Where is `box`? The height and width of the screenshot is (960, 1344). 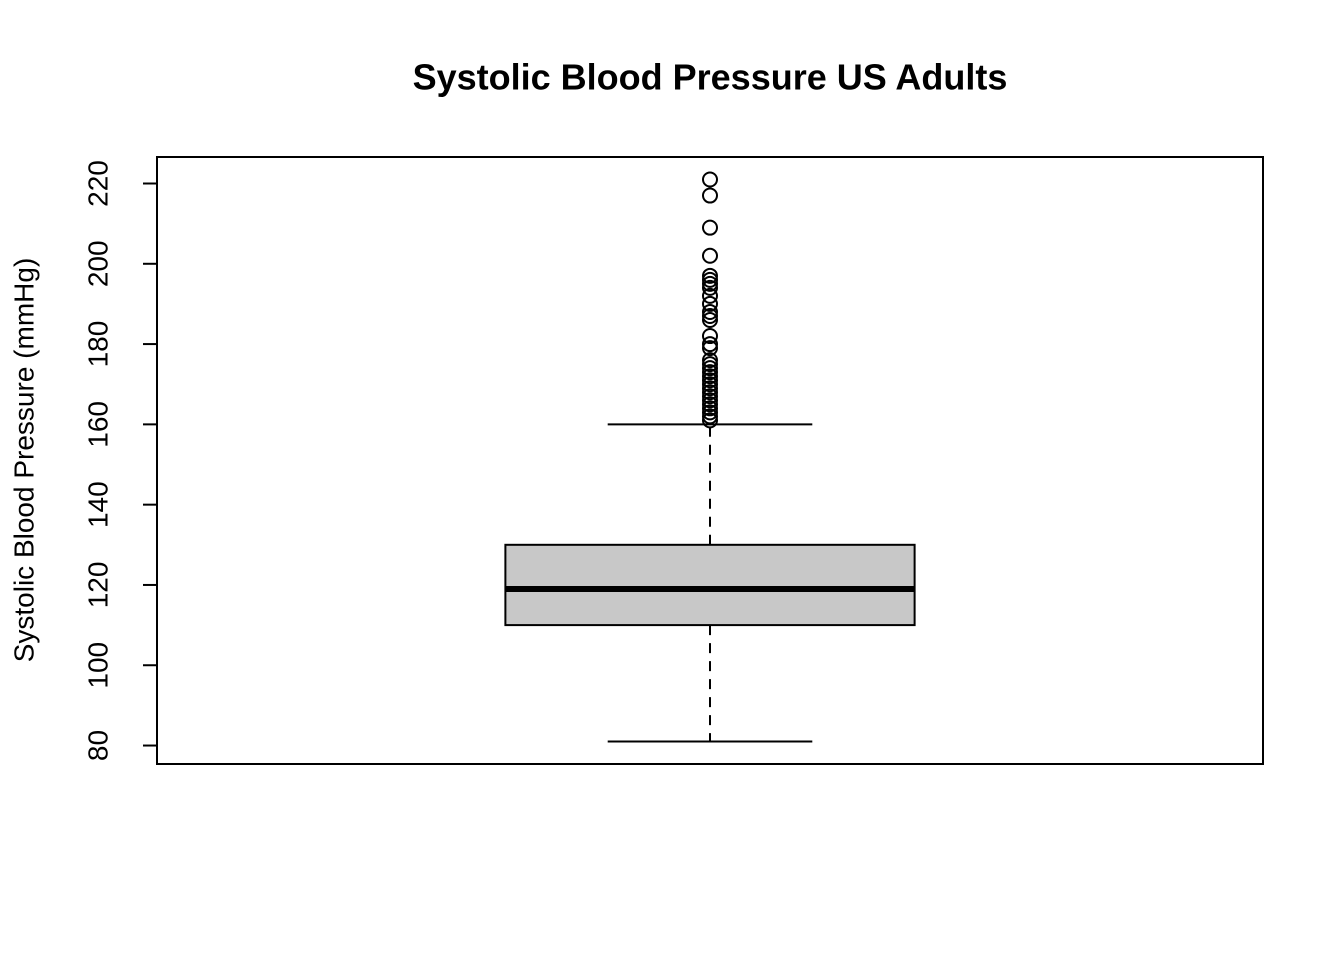
box is located at coordinates (710, 585).